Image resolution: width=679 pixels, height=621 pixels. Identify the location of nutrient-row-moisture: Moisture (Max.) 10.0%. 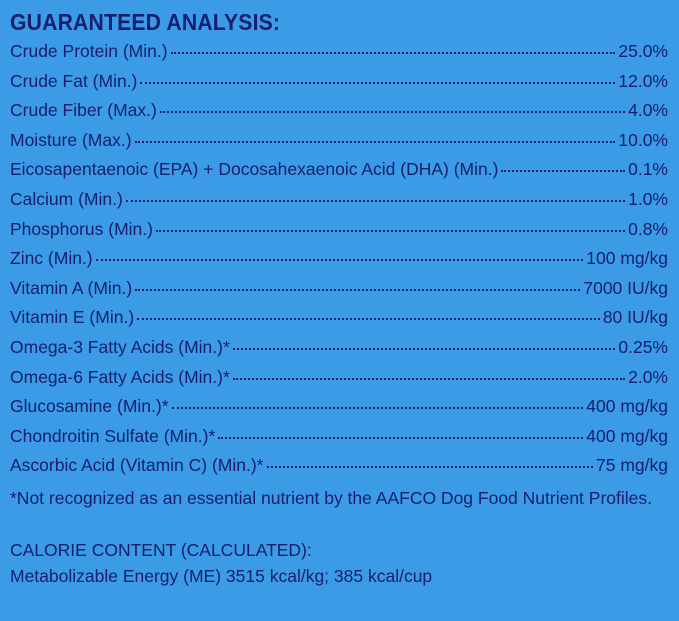
(339, 145).